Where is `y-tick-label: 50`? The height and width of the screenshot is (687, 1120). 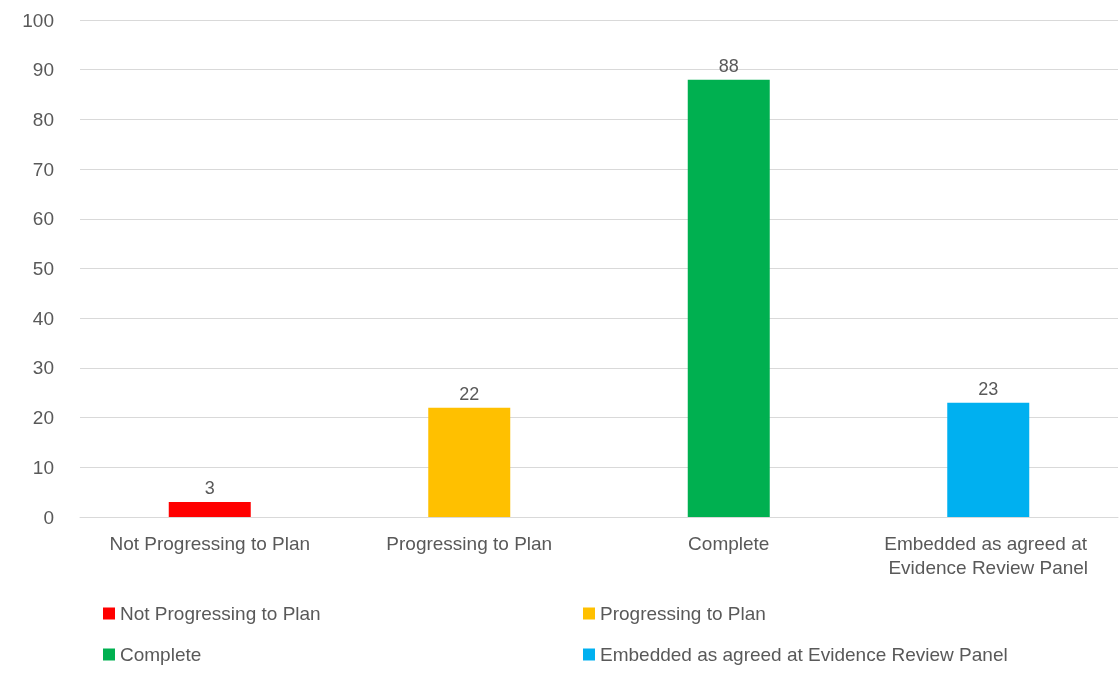
y-tick-label: 50 is located at coordinates (43, 268).